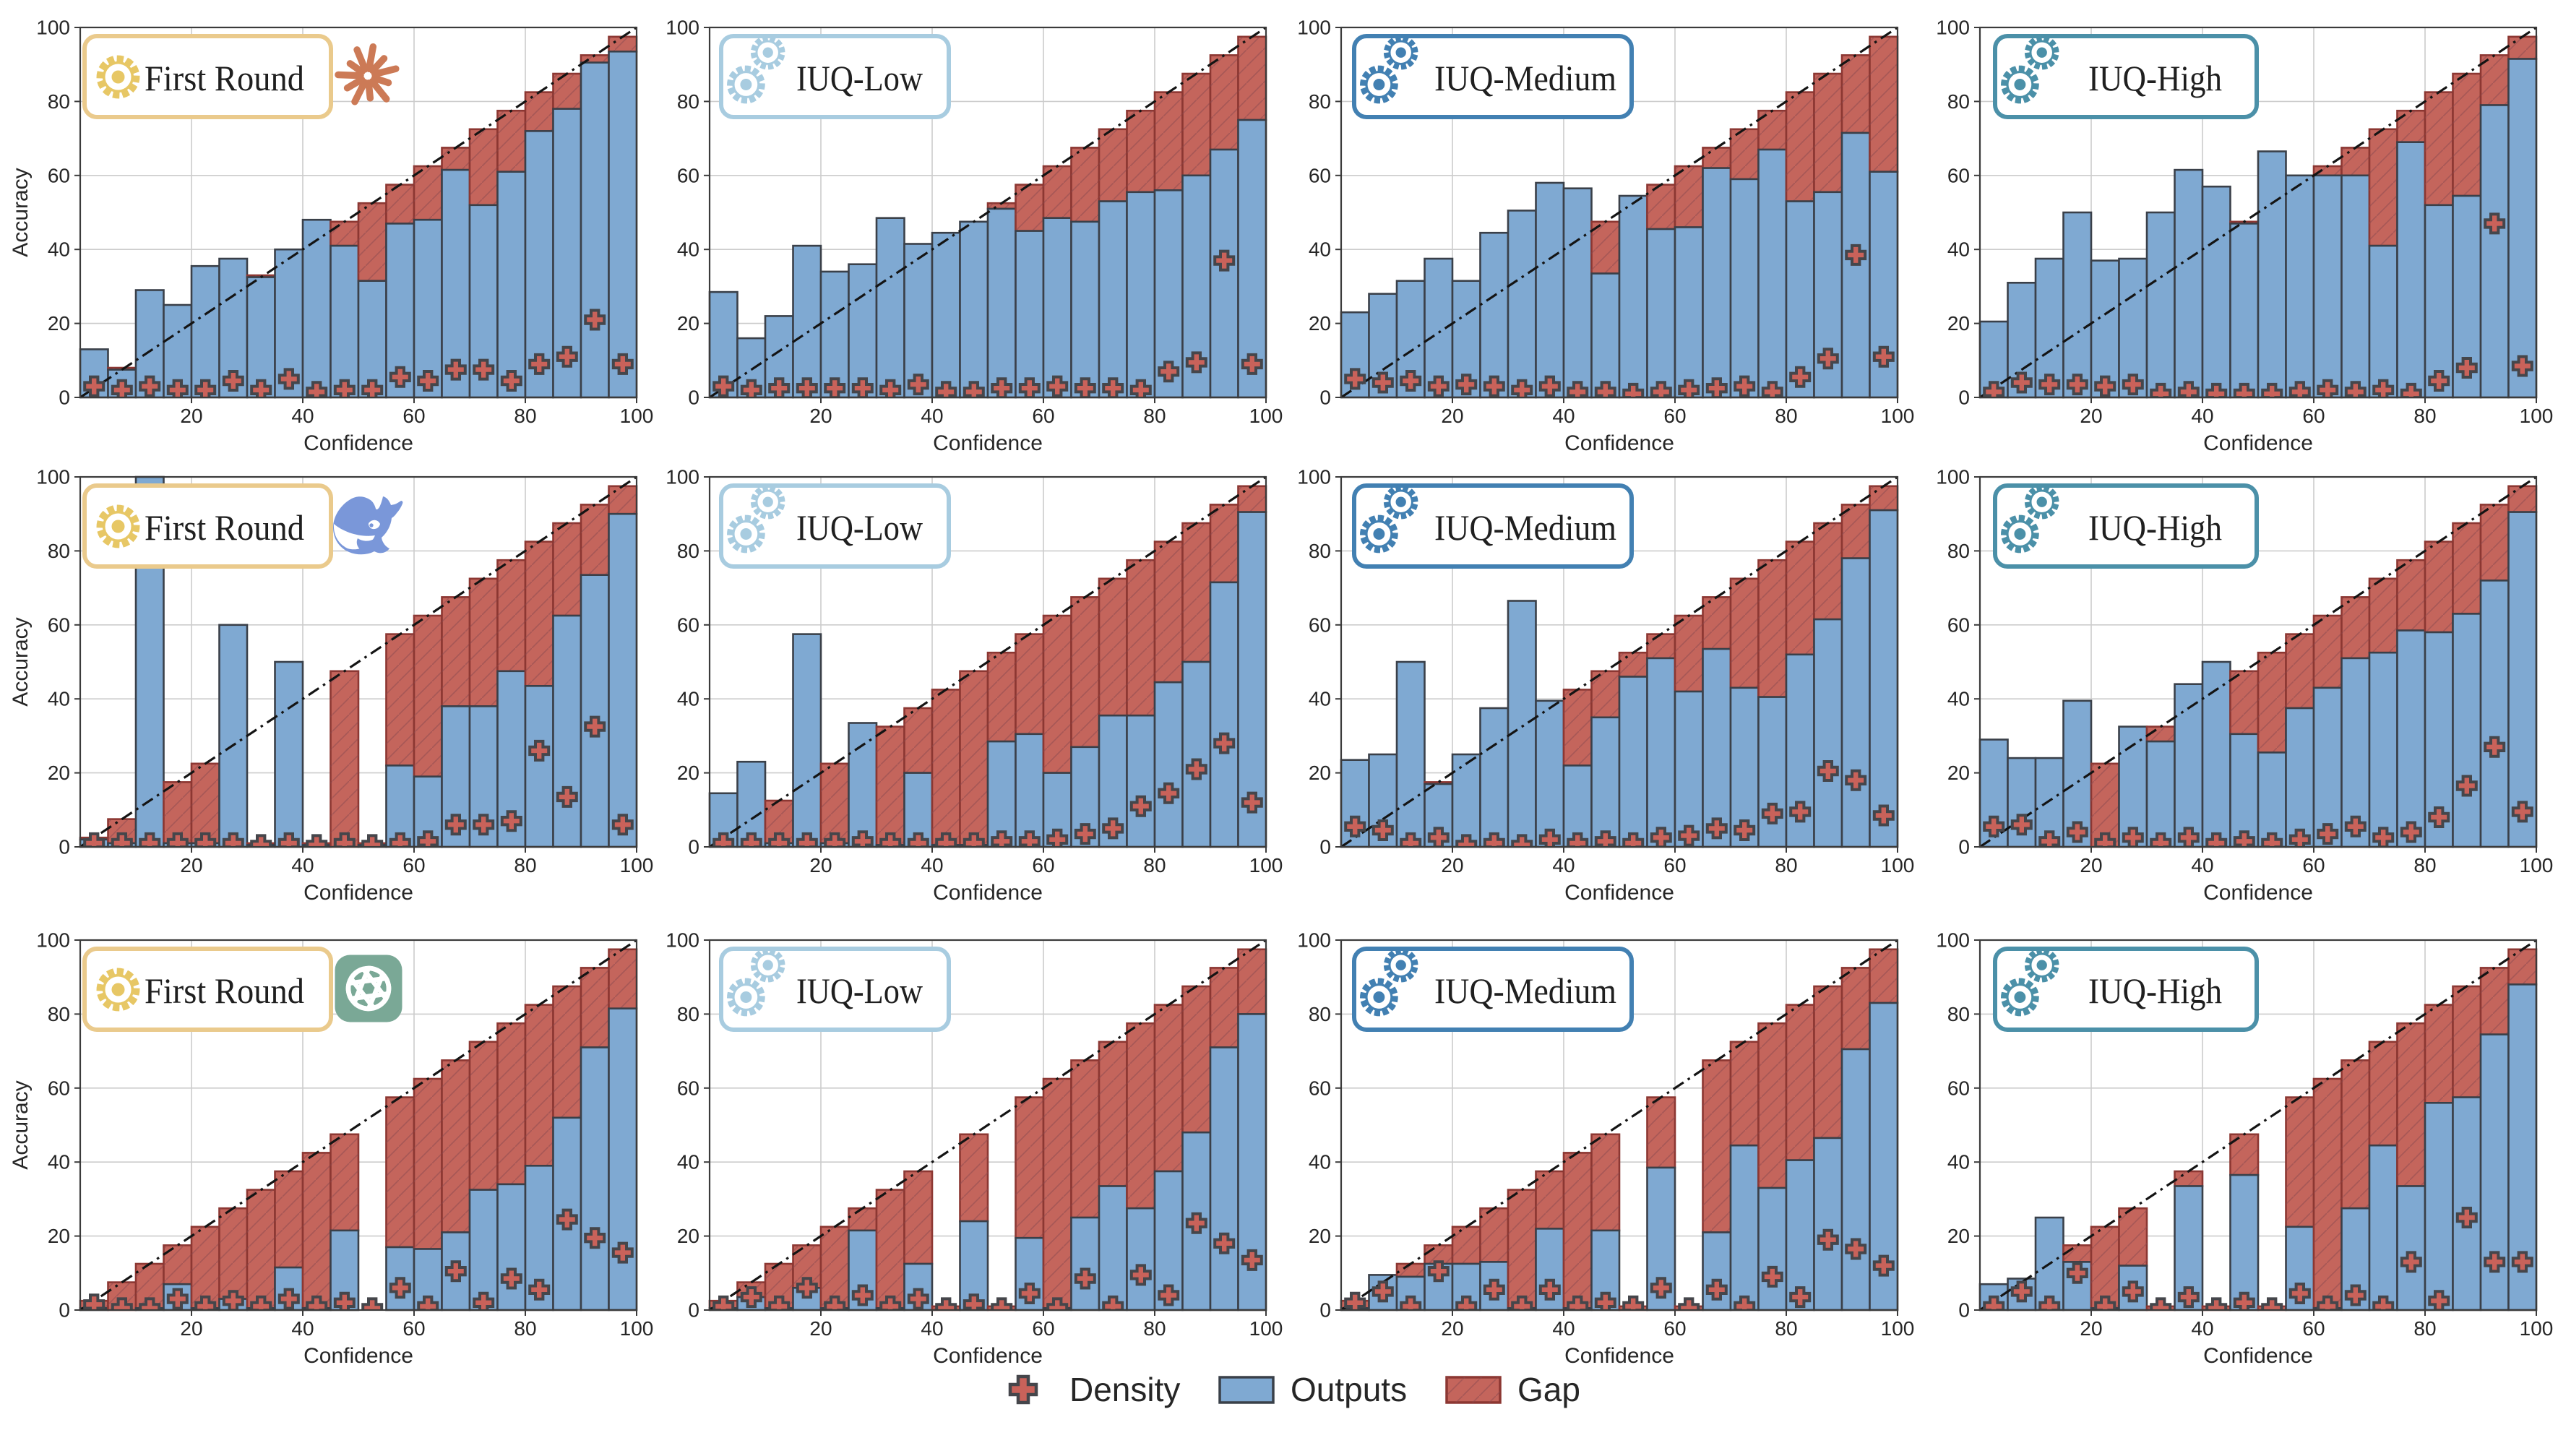 Image resolution: width=2558 pixels, height=1456 pixels. I want to click on svg-text: IUQ-Low, so click(859, 527).